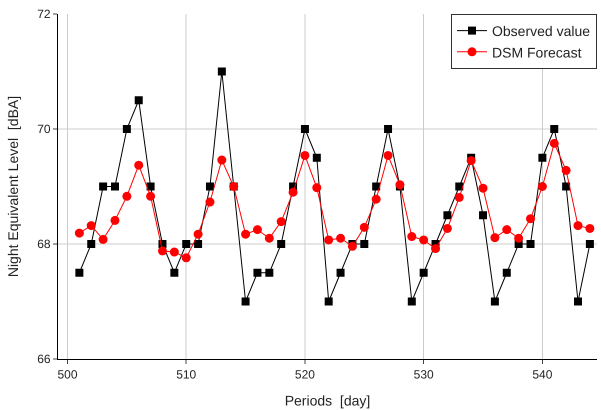 This screenshot has width=601, height=410. What do you see at coordinates (537, 52) in the screenshot?
I see `legend-label: DSM Forecast` at bounding box center [537, 52].